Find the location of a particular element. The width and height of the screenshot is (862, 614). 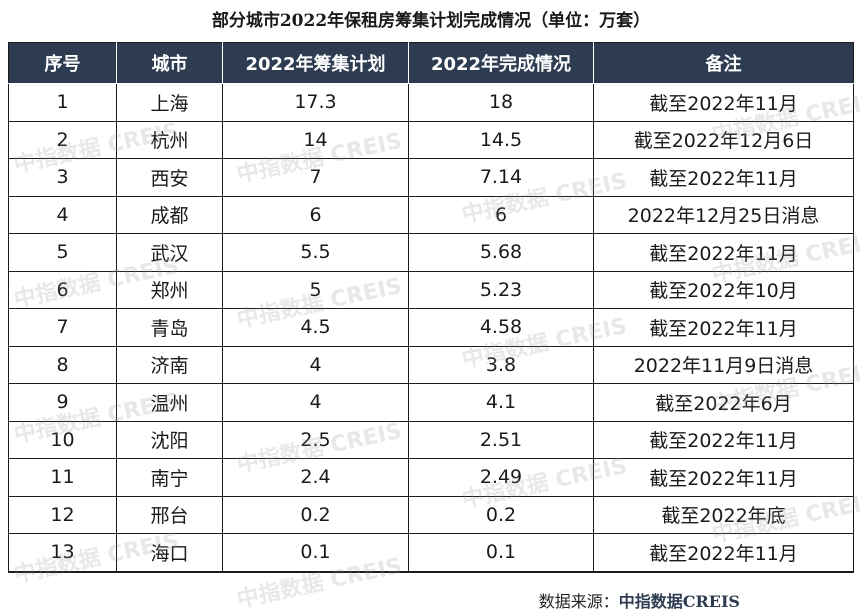

cell-city: 郑州 is located at coordinates (169, 289).